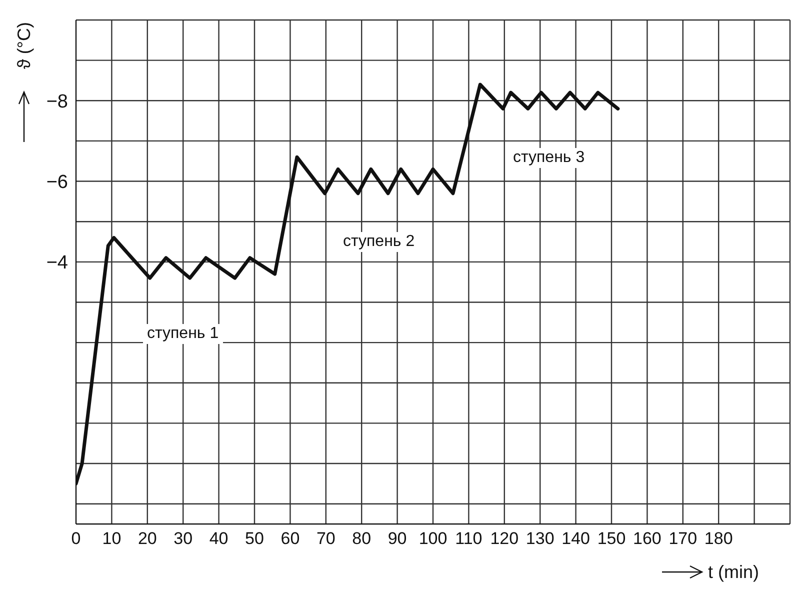 Image resolution: width=799 pixels, height=600 pixels. What do you see at coordinates (362, 538) in the screenshot?
I see `x-tick-label: 80` at bounding box center [362, 538].